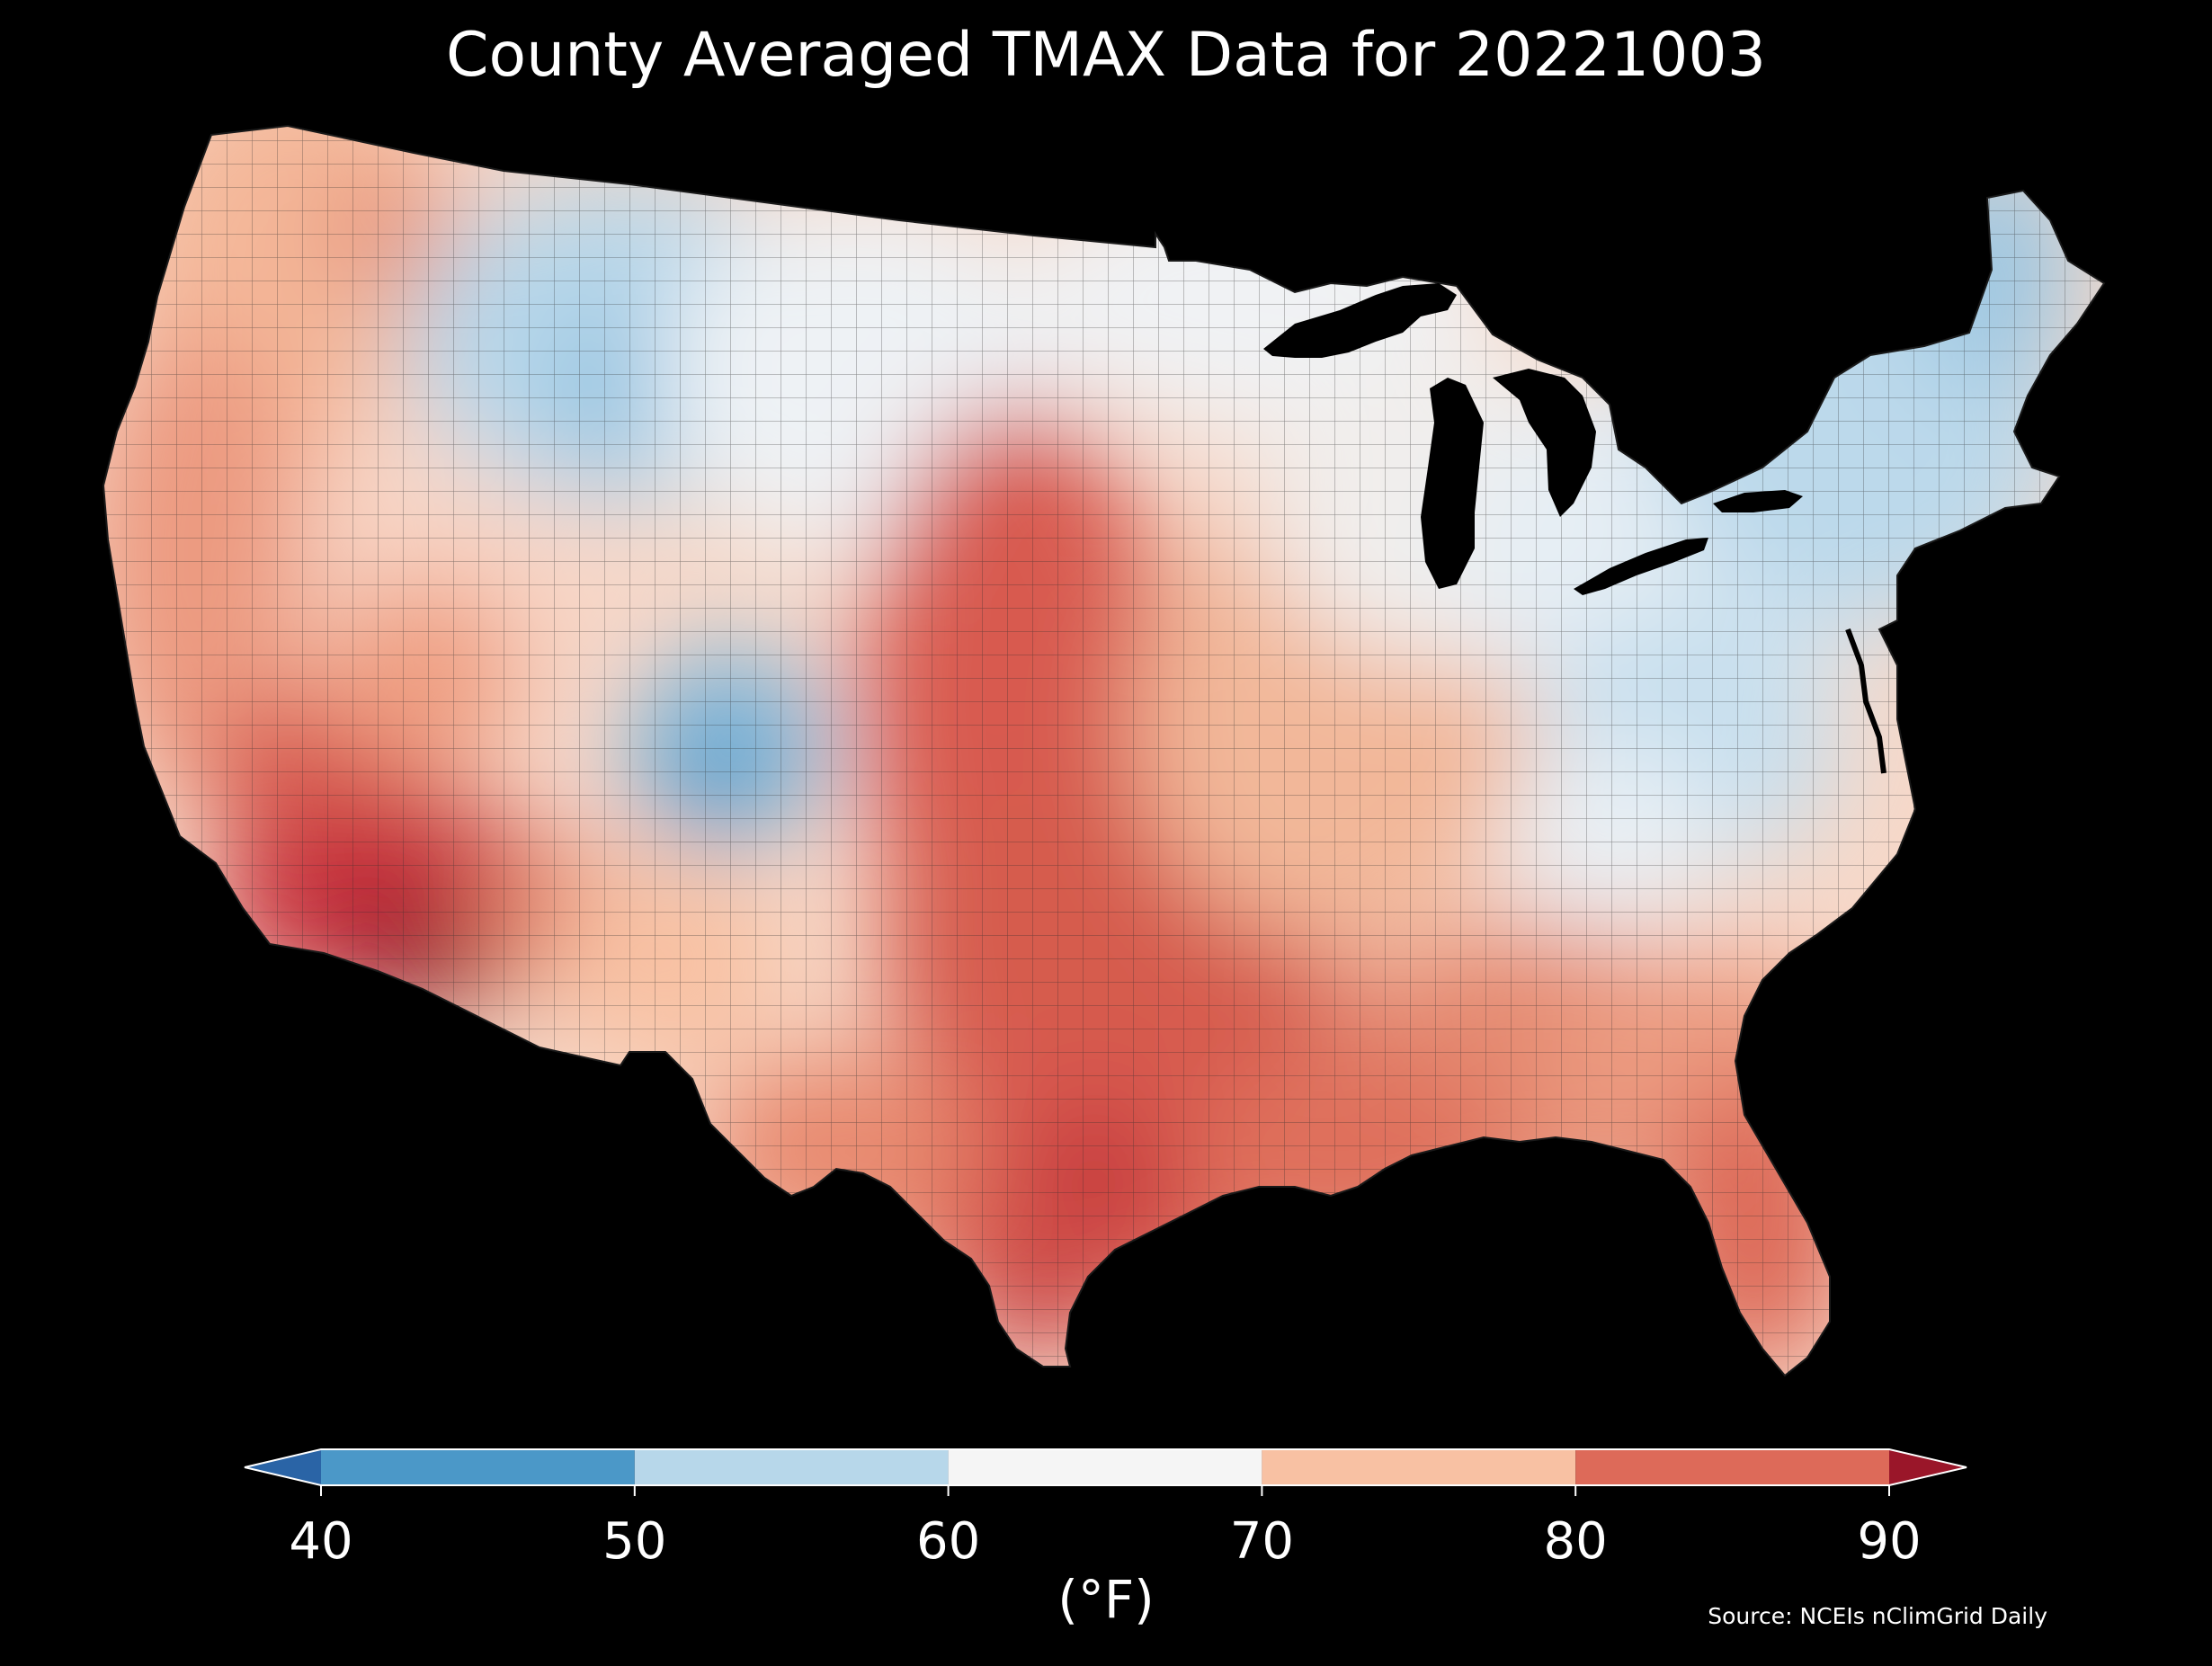 This screenshot has width=2212, height=1666. Describe the element at coordinates (948, 1542) in the screenshot. I see `colorbar-tick-label: 60` at that location.